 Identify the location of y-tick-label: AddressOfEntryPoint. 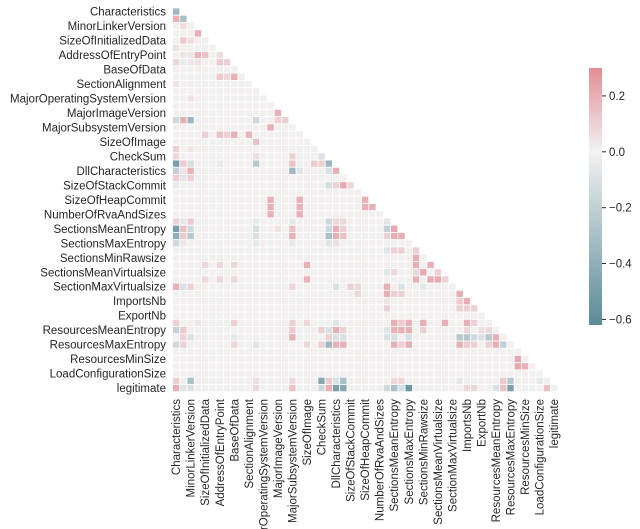
(113, 56).